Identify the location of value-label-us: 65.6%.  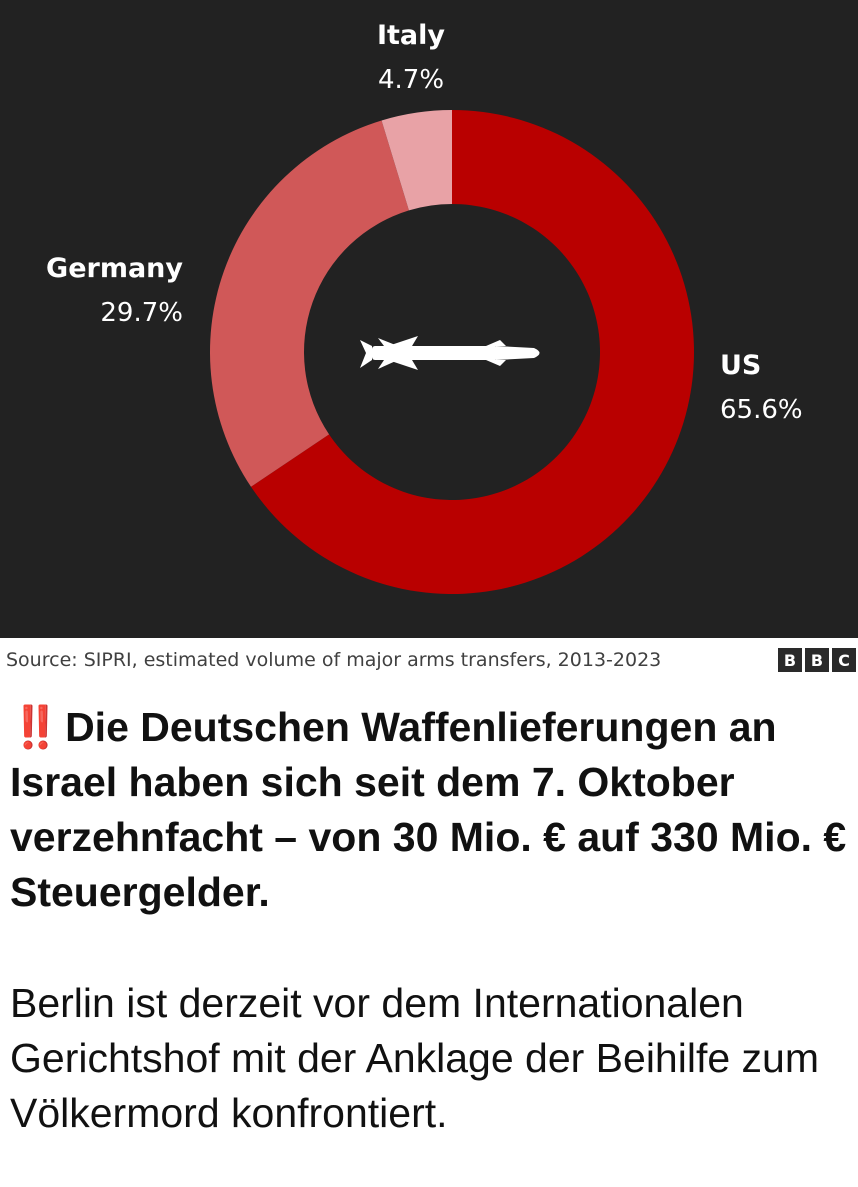
(761, 410).